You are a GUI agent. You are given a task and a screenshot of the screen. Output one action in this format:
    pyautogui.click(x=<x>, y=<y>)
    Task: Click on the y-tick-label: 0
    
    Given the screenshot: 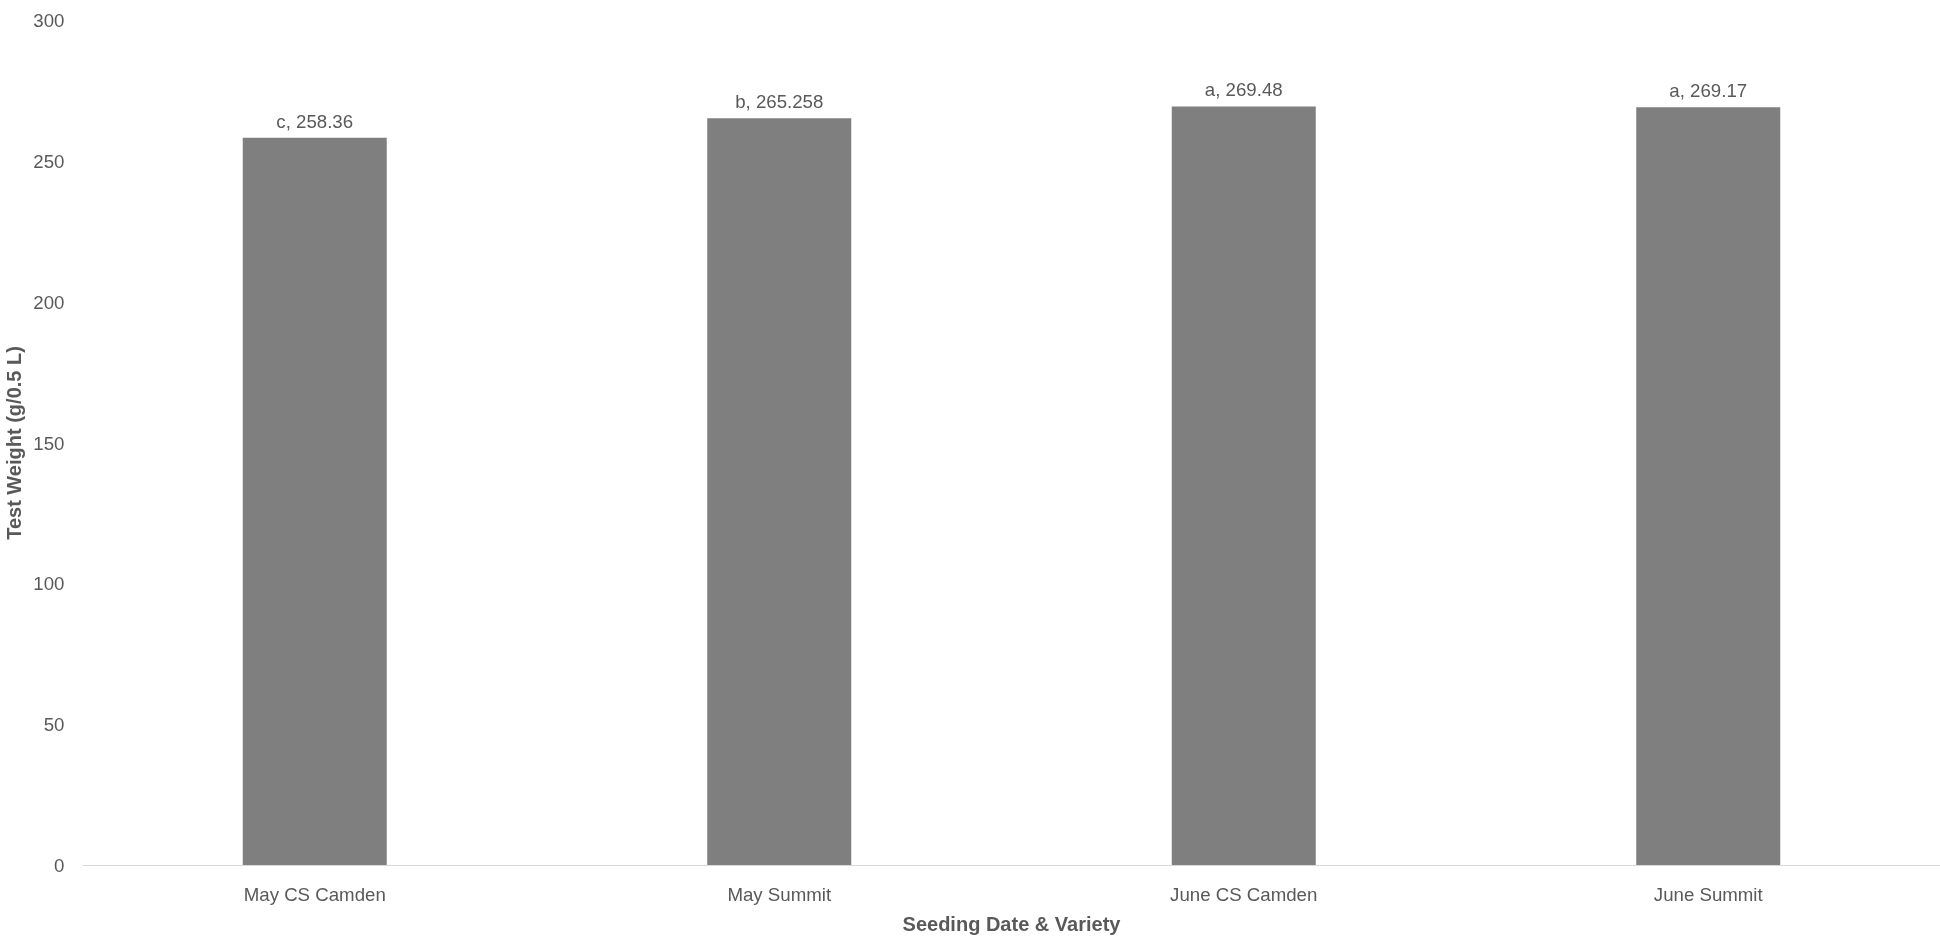 What is the action you would take?
    pyautogui.click(x=59, y=865)
    